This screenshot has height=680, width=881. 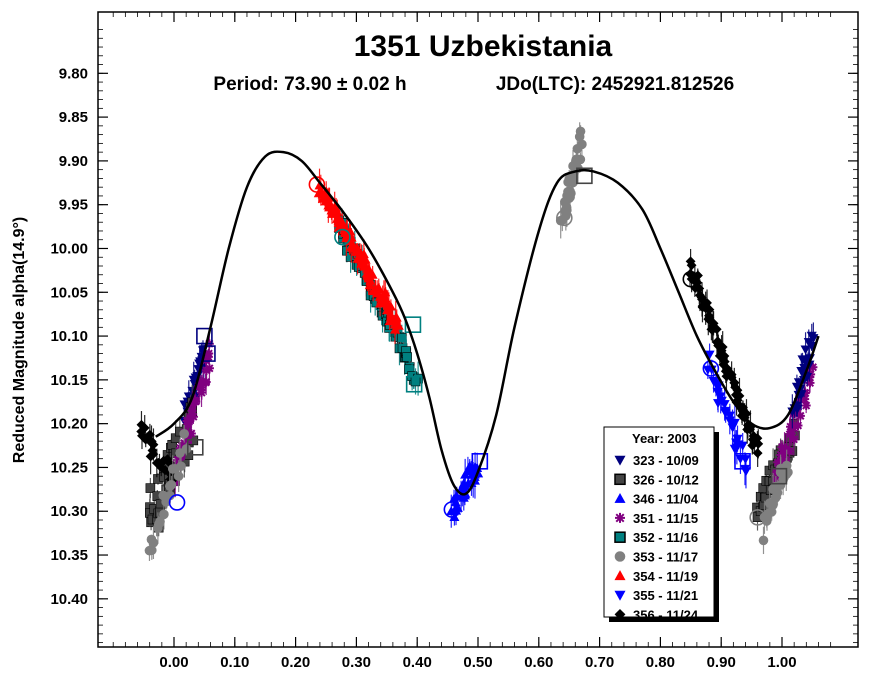 What do you see at coordinates (417, 662) in the screenshot?
I see `x-tick-label: 0.40` at bounding box center [417, 662].